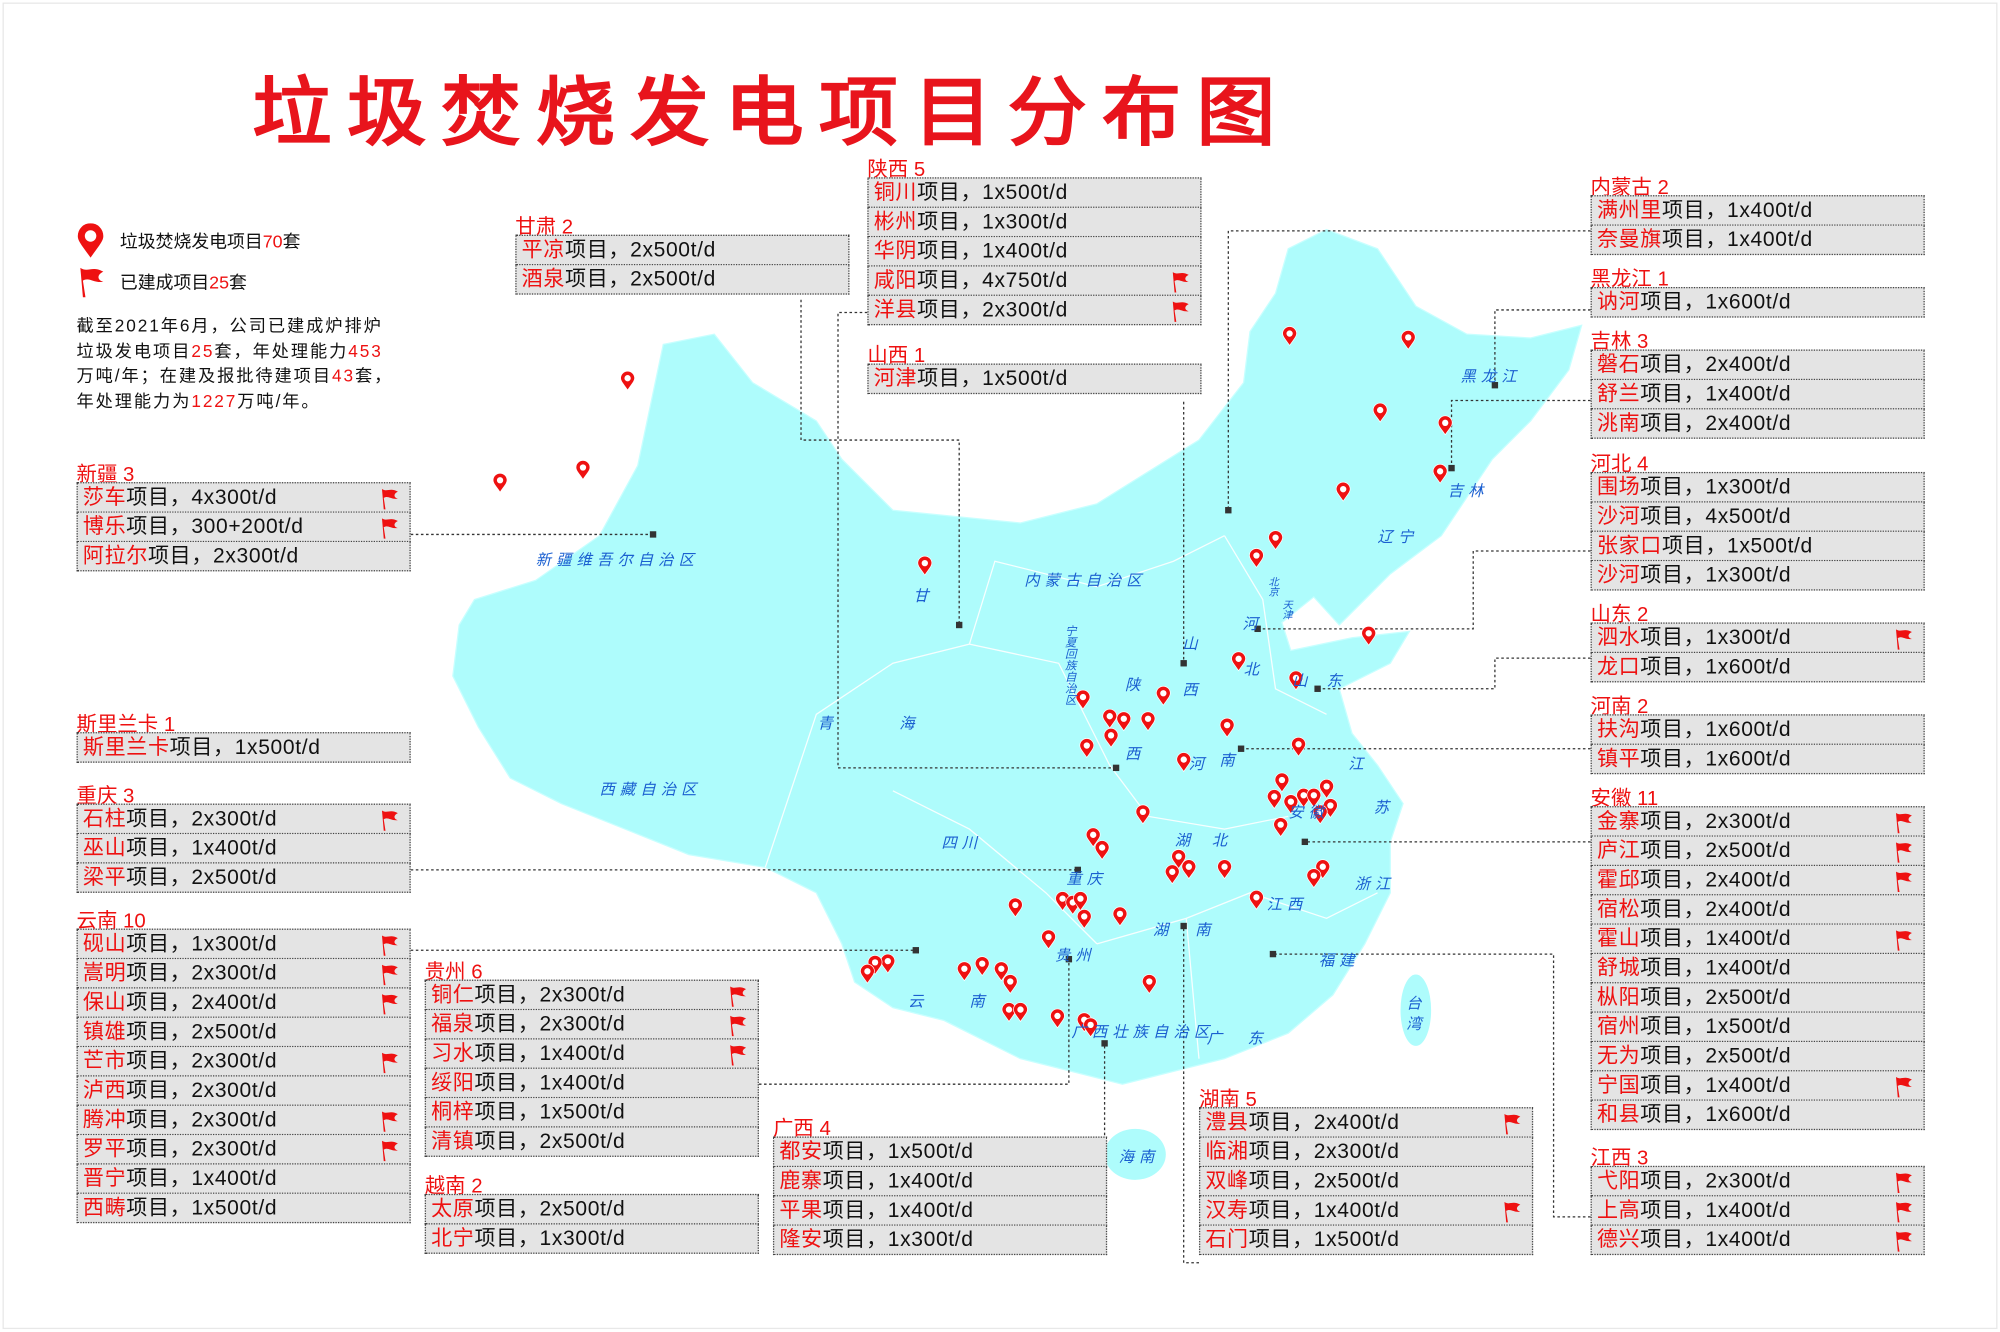 Image resolution: width=2000 pixels, height=1332 pixels. What do you see at coordinates (105, 475) in the screenshot?
I see `region-heading: 新疆 3` at bounding box center [105, 475].